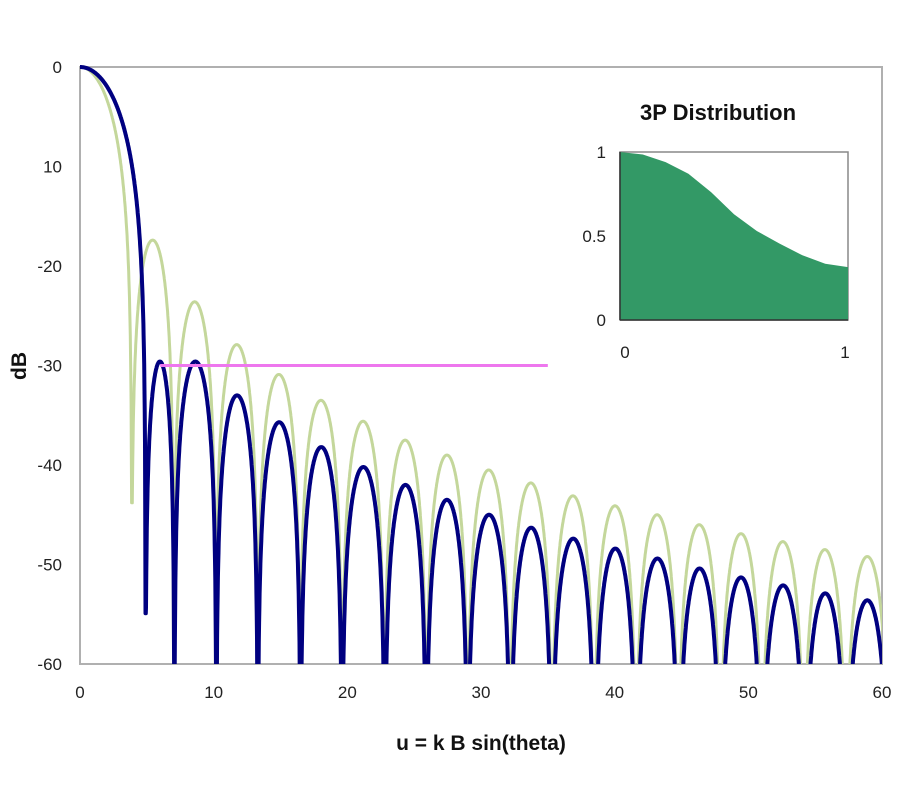 This screenshot has height=805, width=900. What do you see at coordinates (49, 465) in the screenshot?
I see `y-tick-label: -40` at bounding box center [49, 465].